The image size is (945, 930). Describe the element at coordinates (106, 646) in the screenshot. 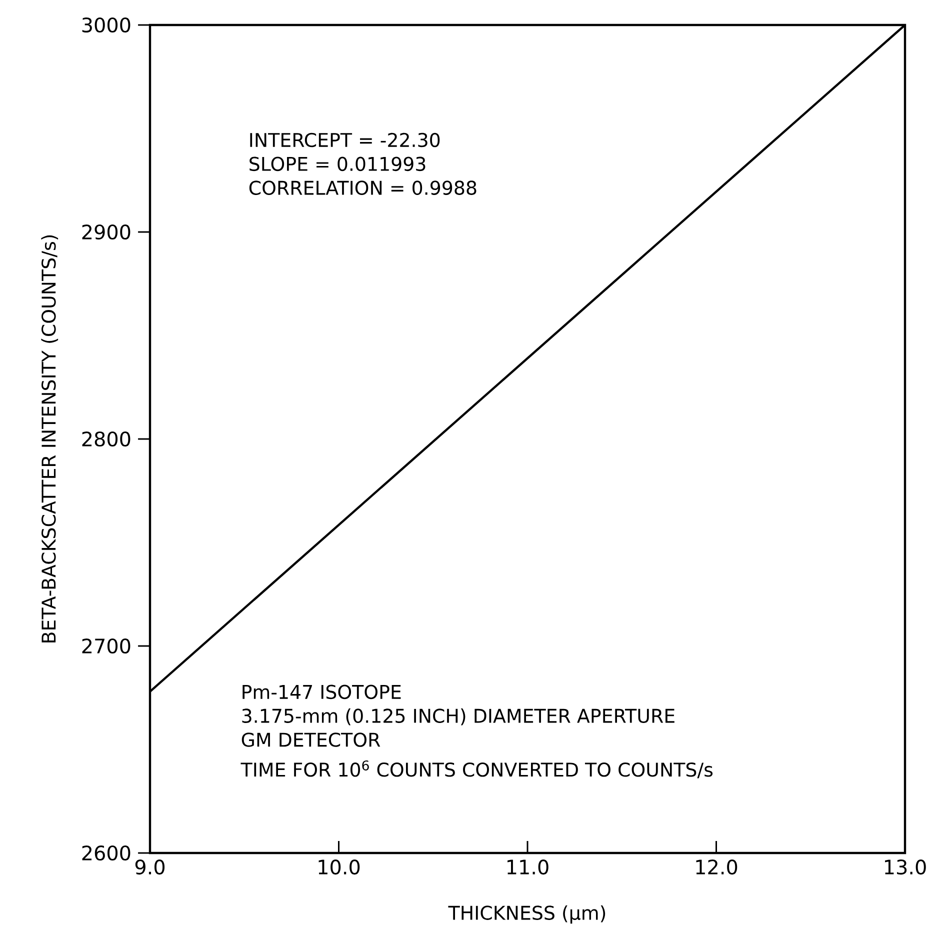

I see `y-tick-label: 2700` at that location.